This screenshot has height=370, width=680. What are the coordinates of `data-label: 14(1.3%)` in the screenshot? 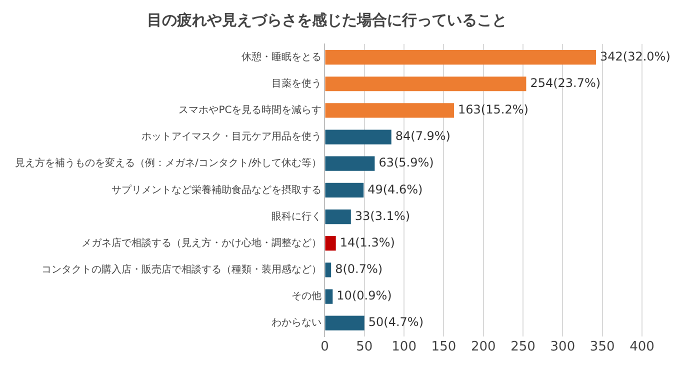 It's located at (367, 242).